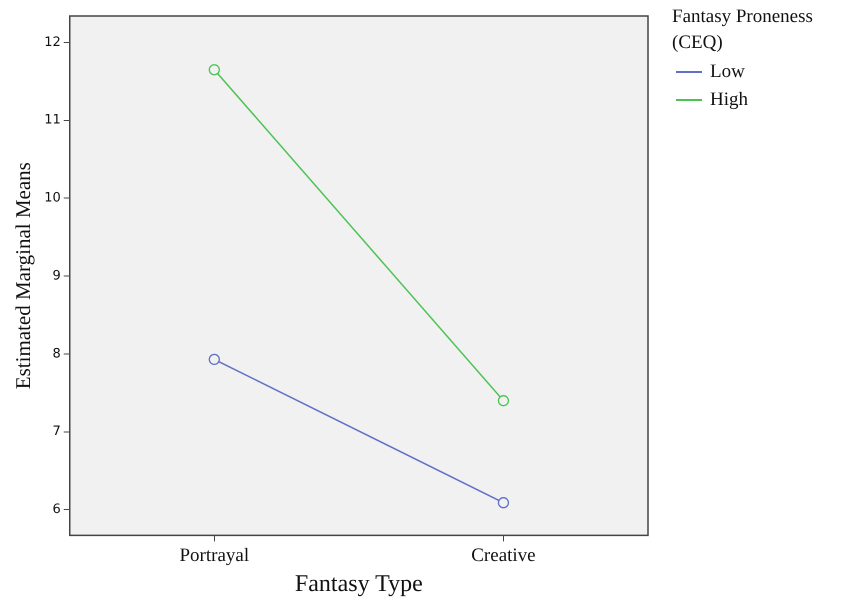  What do you see at coordinates (56, 276) in the screenshot?
I see `y-tick-label: 9` at bounding box center [56, 276].